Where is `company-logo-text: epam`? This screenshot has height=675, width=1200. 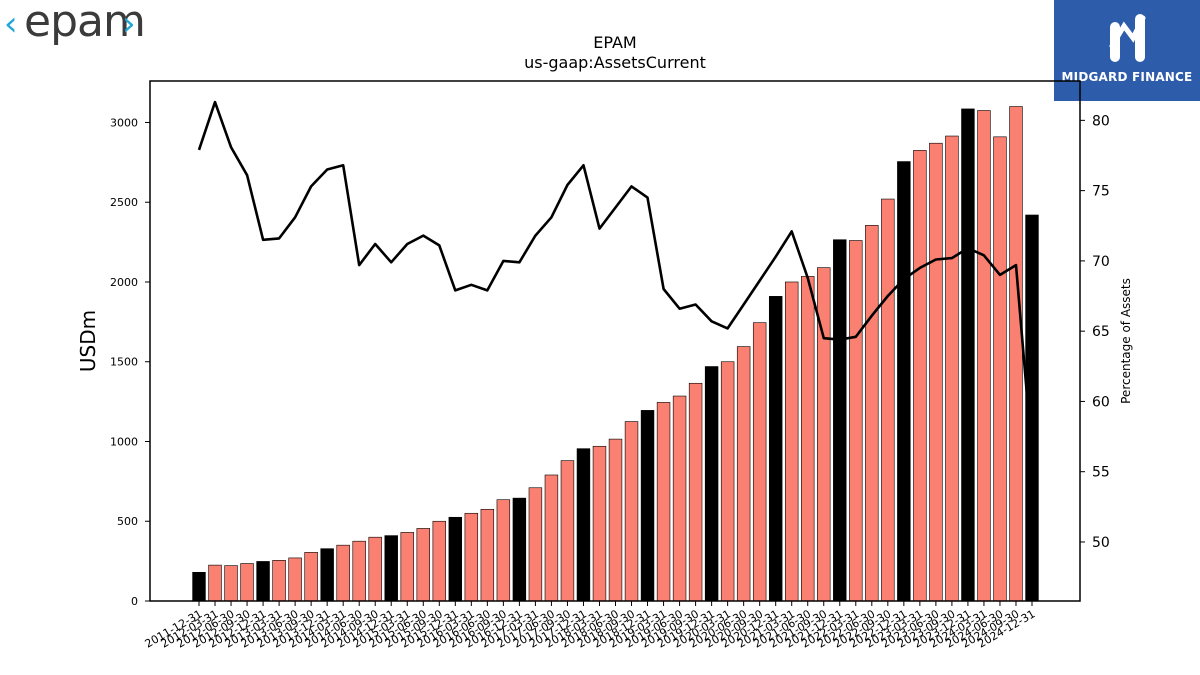
company-logo-text: epam is located at coordinates (84, 23).